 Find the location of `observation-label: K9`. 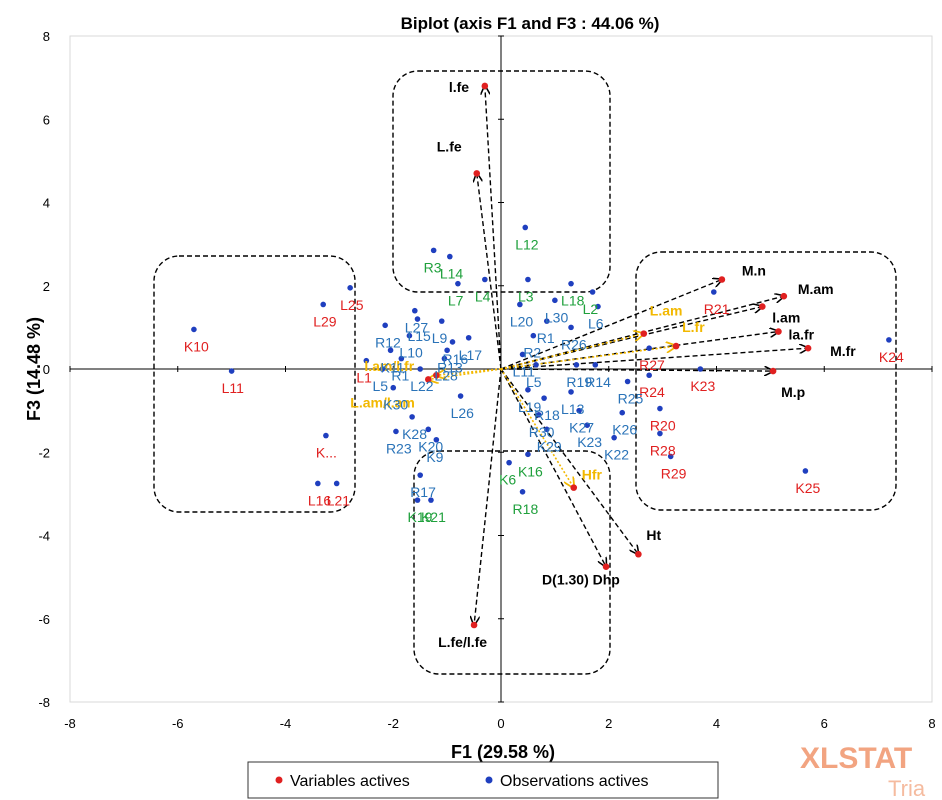

observation-label: K9 is located at coordinates (434, 457).